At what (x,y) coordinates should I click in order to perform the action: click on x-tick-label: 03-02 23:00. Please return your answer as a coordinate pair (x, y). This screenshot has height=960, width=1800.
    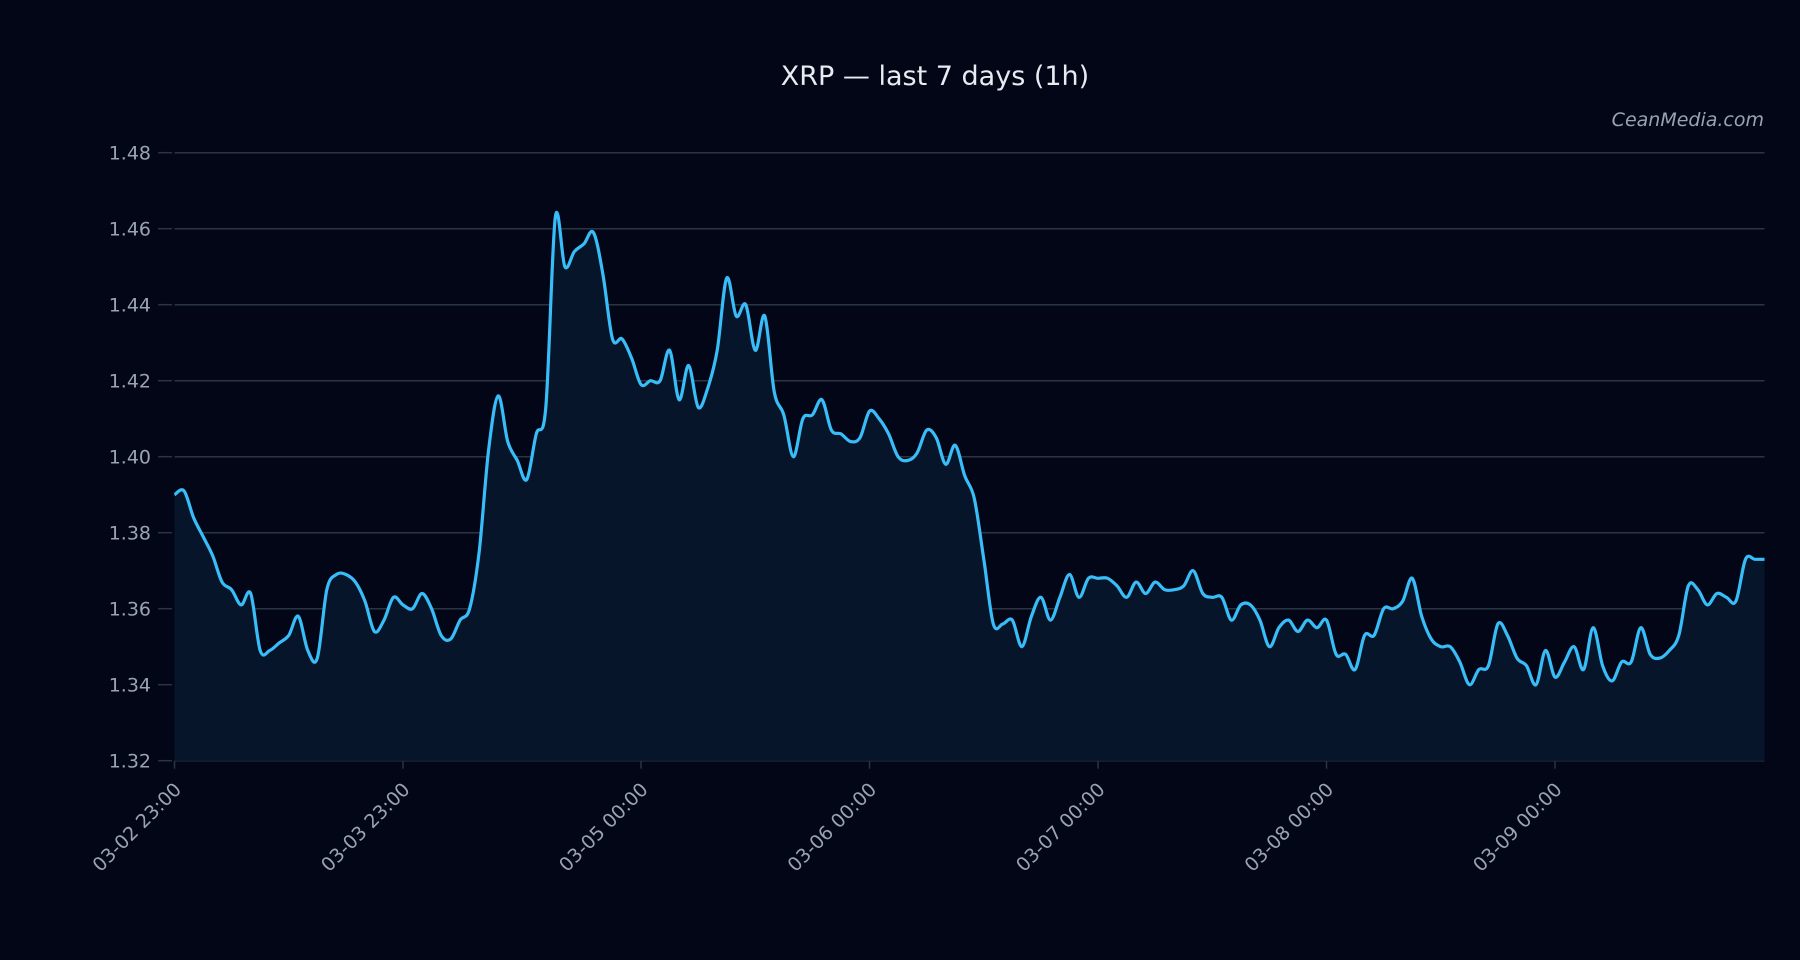
    Looking at the image, I should click on (137, 828).